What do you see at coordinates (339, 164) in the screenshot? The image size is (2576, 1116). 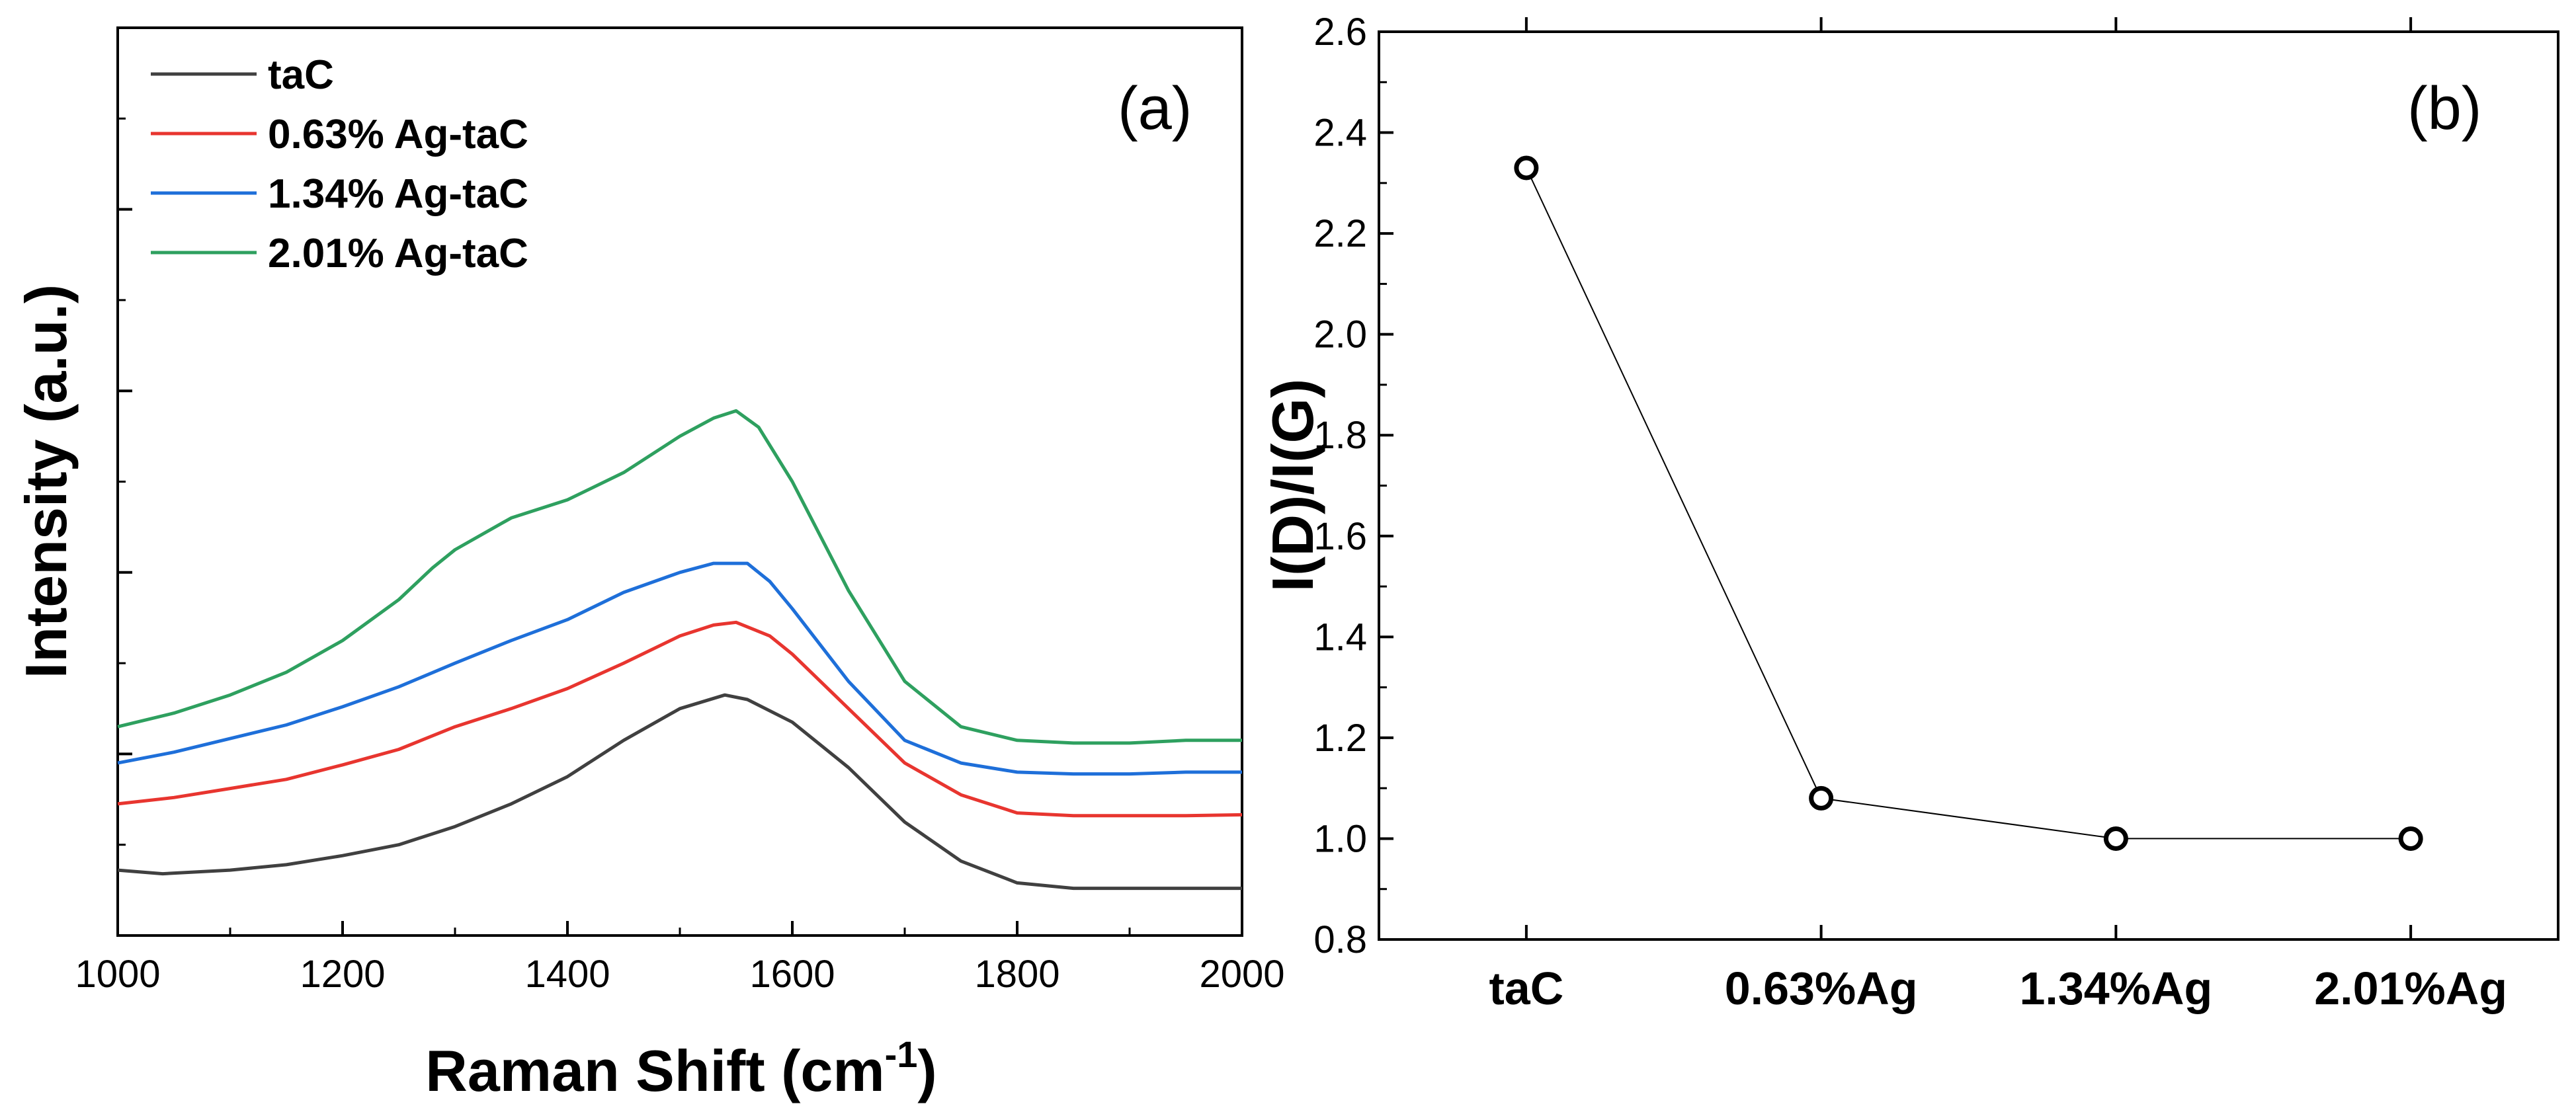 I see `panel-a-legend: taC 0.63% Ag-taC 1.34% Ag-taC 2.01% Ag-taC` at bounding box center [339, 164].